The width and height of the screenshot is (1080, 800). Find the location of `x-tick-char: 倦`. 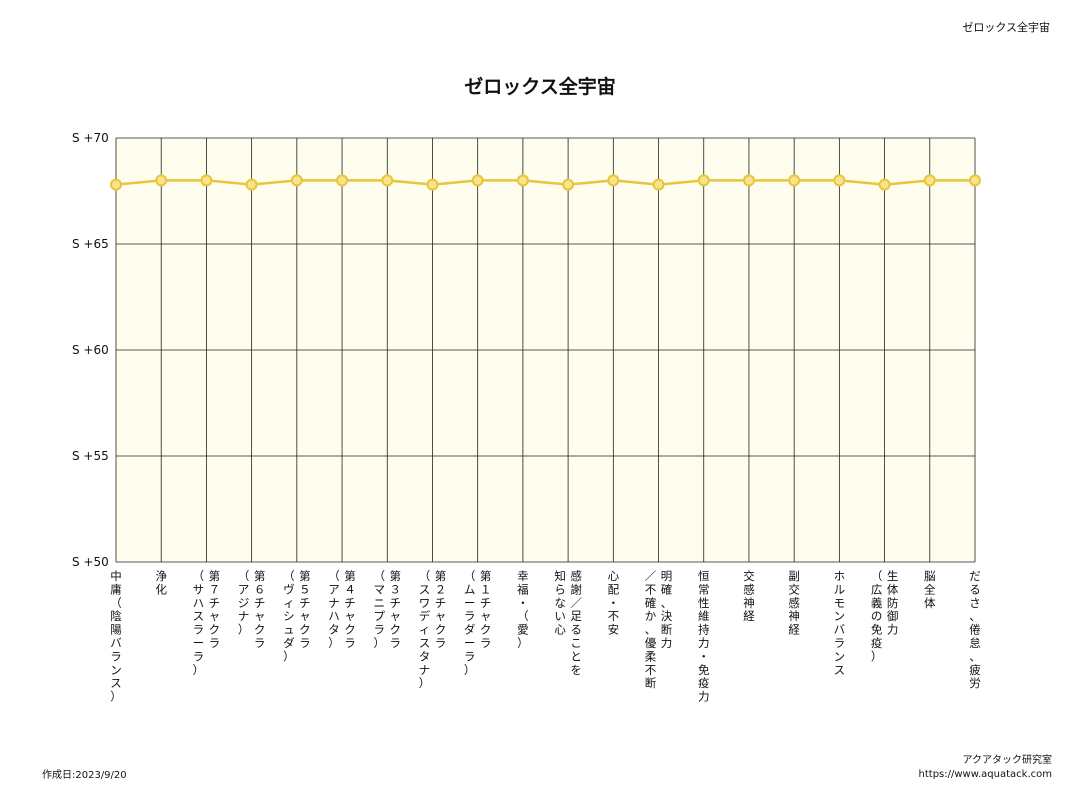

x-tick-char: 倦 is located at coordinates (975, 630).